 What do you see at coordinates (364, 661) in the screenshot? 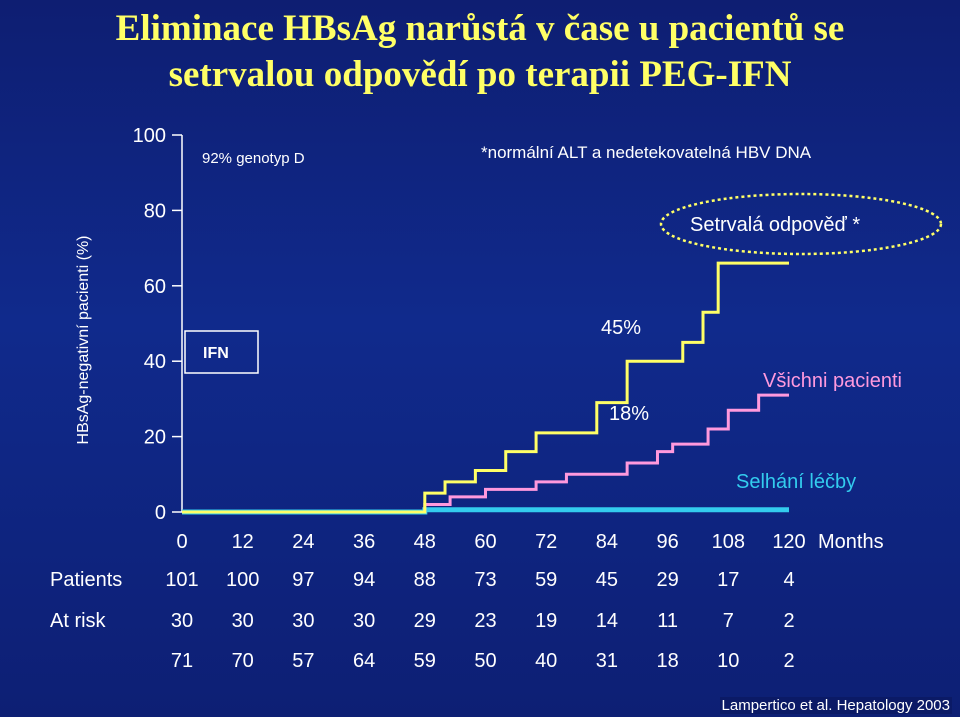
I see `table-cell: 64` at bounding box center [364, 661].